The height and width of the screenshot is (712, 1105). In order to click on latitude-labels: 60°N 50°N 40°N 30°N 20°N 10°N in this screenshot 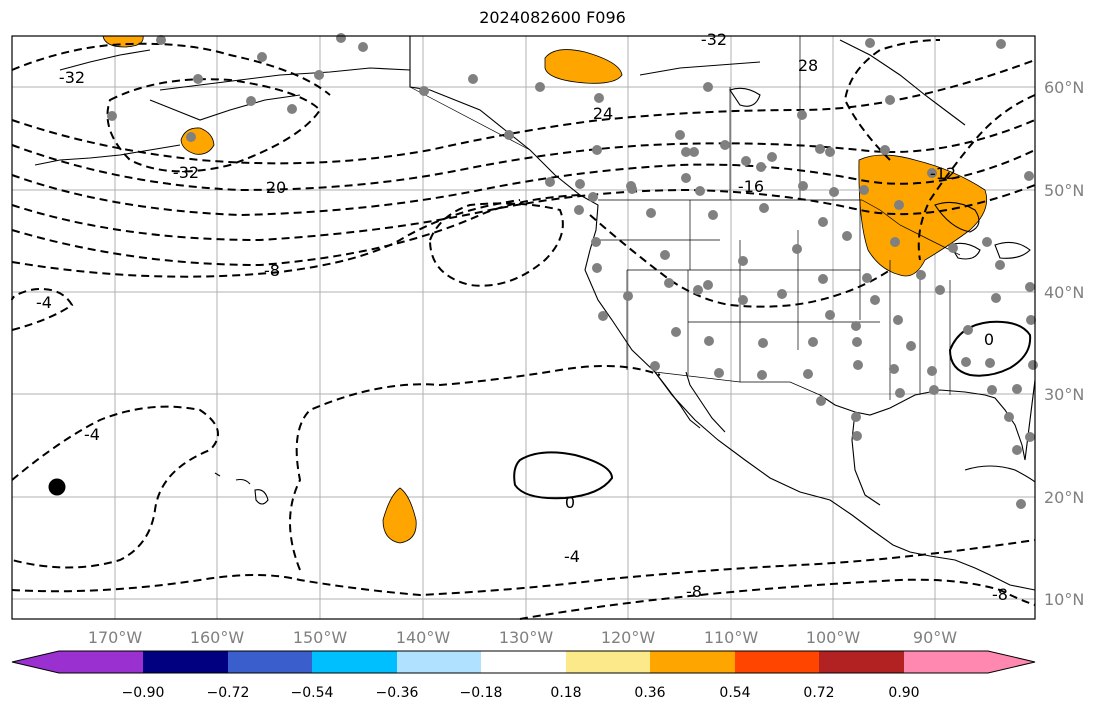, I will do `click(1064, 343)`.